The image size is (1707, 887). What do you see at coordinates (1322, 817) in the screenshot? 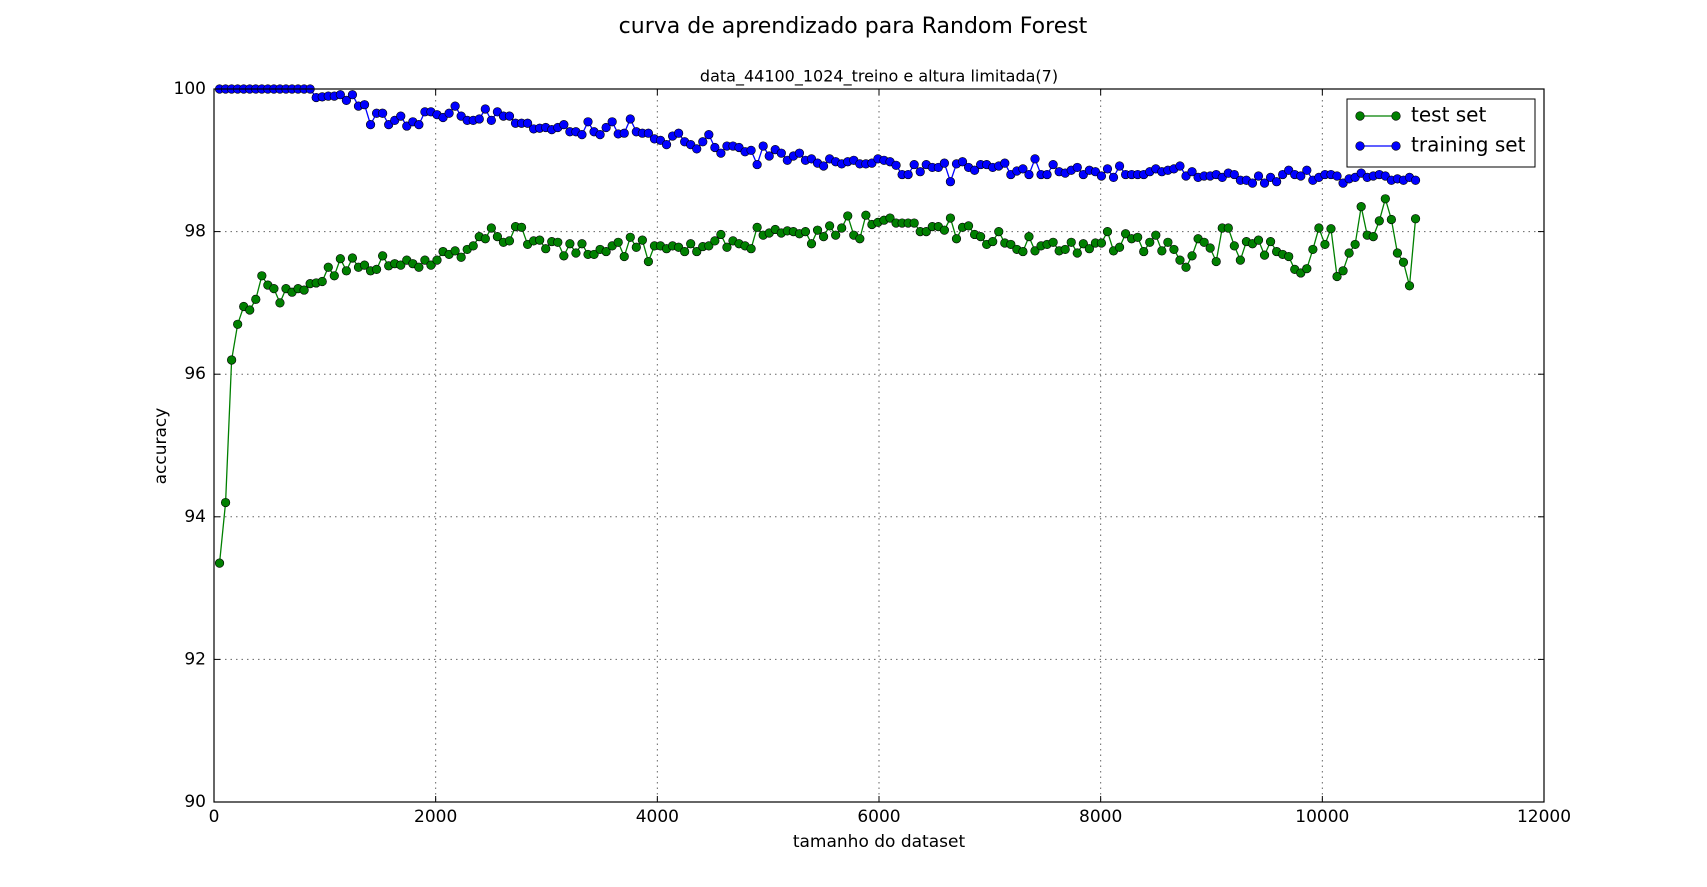
I see `x-tick-label: 10000` at bounding box center [1322, 817].